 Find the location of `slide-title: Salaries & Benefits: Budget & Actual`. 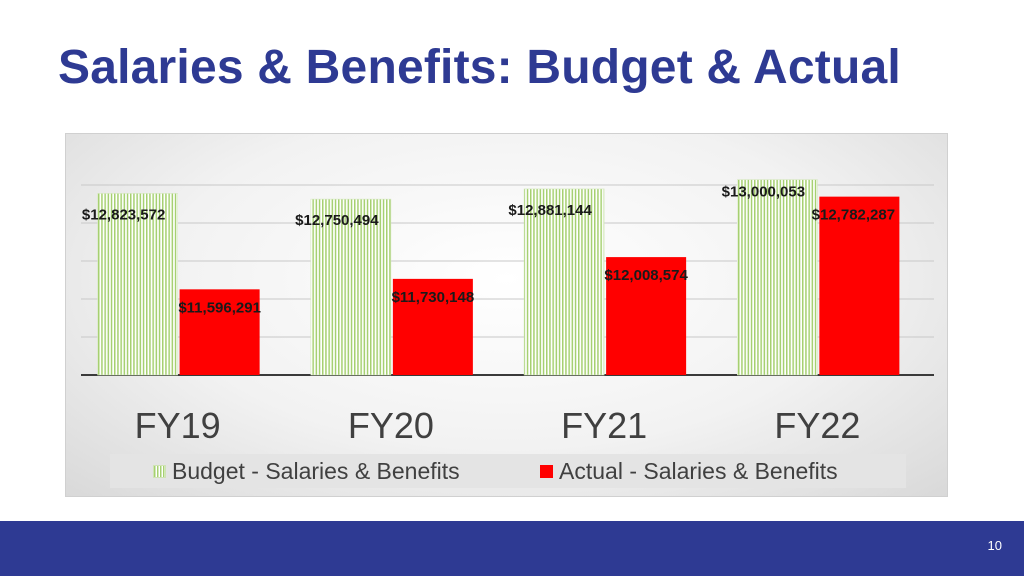

slide-title: Salaries & Benefits: Budget & Actual is located at coordinates (479, 67).